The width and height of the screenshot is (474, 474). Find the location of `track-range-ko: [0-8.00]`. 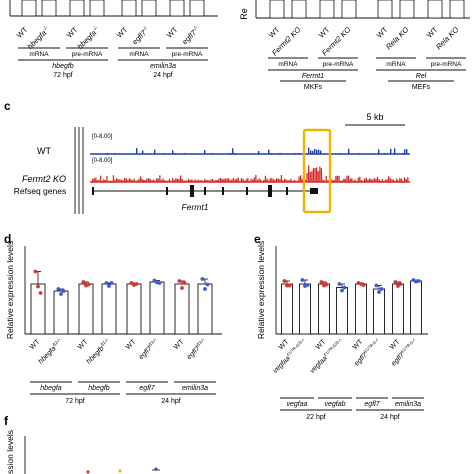

track-range-ko: [0-8.00] is located at coordinates (102, 161).